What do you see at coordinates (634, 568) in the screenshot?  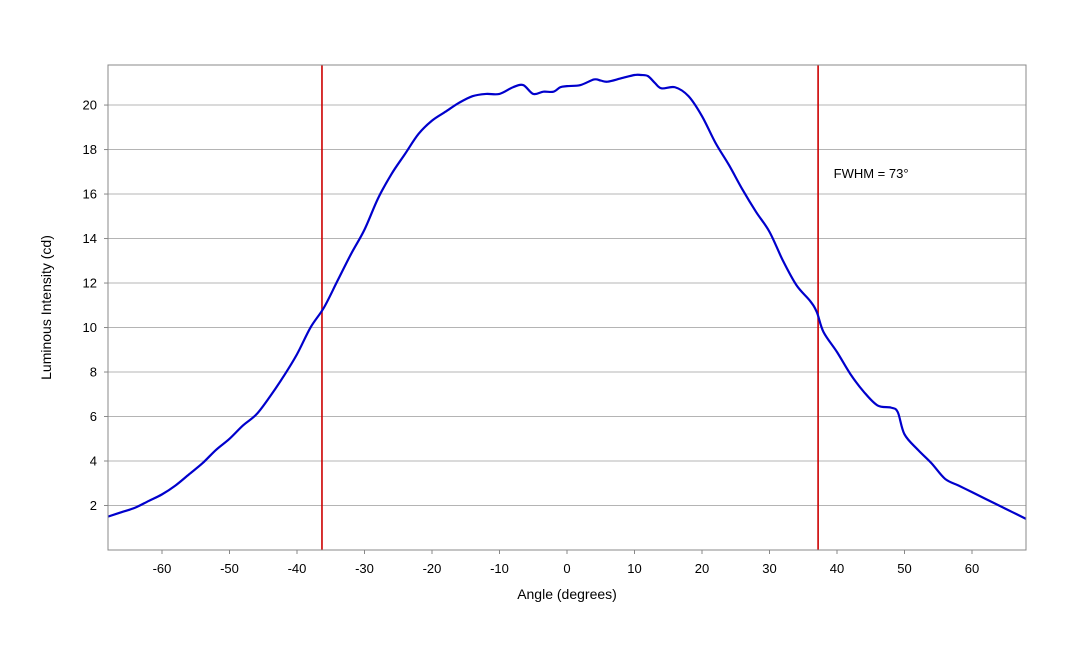 I see `x-tick-label: 10` at bounding box center [634, 568].